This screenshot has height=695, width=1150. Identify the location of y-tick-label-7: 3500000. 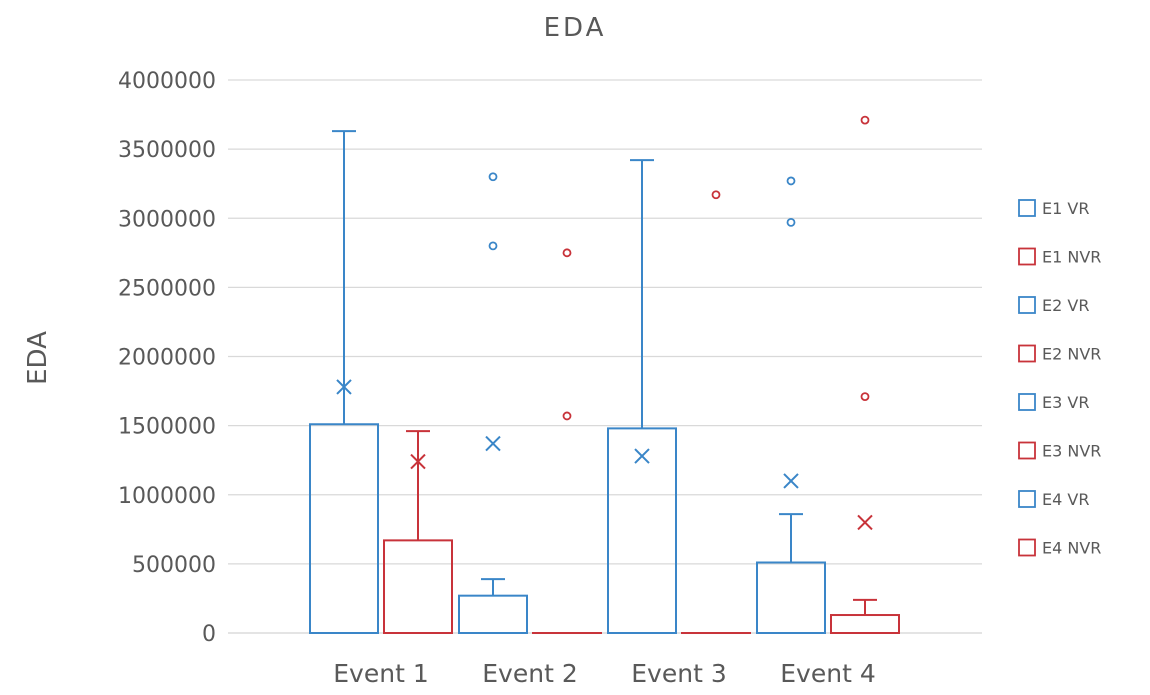
(167, 150).